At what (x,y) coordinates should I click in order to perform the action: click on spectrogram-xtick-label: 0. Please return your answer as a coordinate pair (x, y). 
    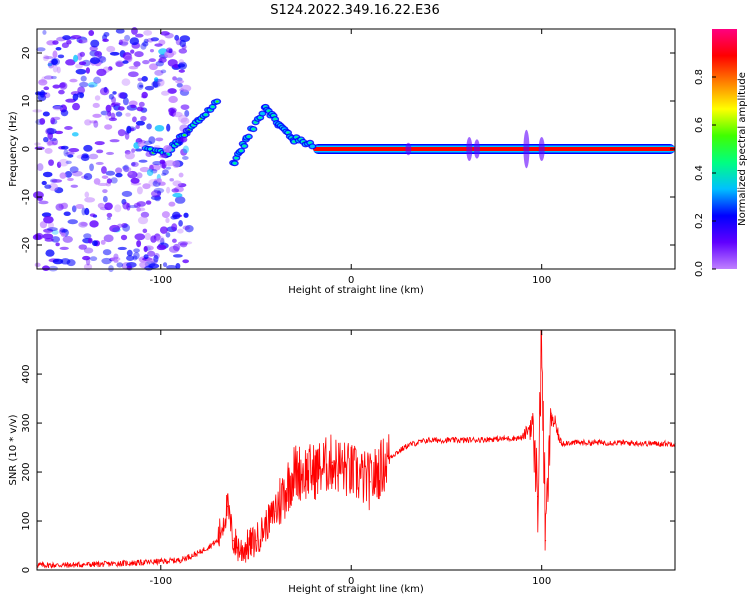
    Looking at the image, I should click on (351, 280).